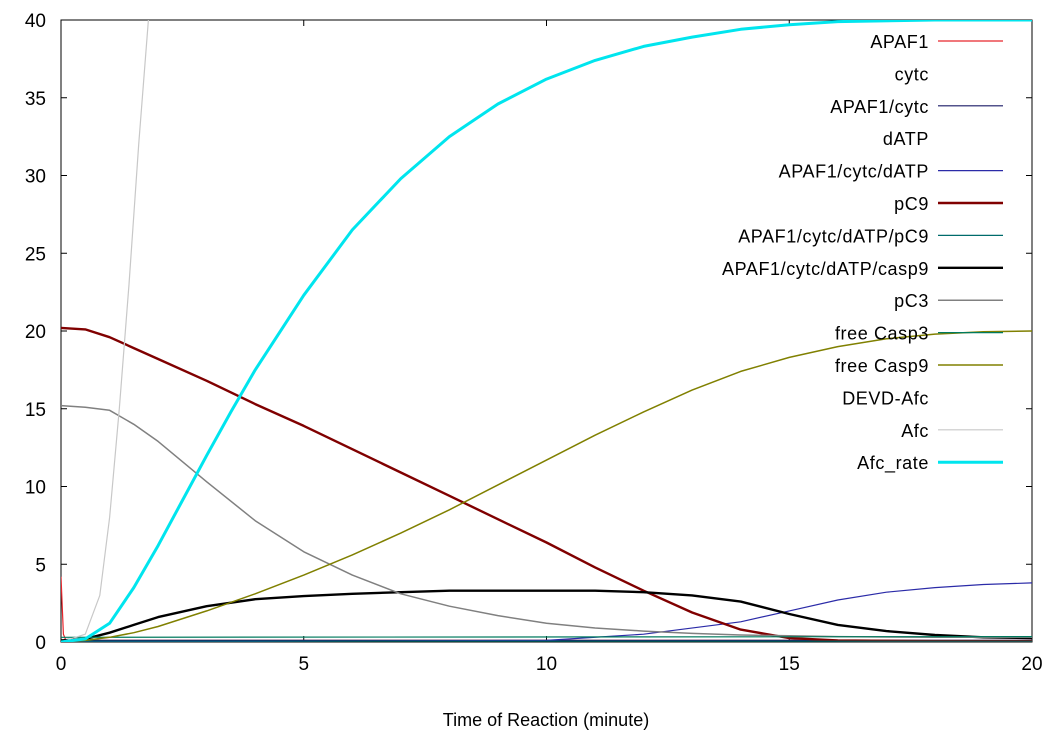 The width and height of the screenshot is (1055, 734). Describe the element at coordinates (35, 254) in the screenshot. I see `y-tick-label: 25` at that location.